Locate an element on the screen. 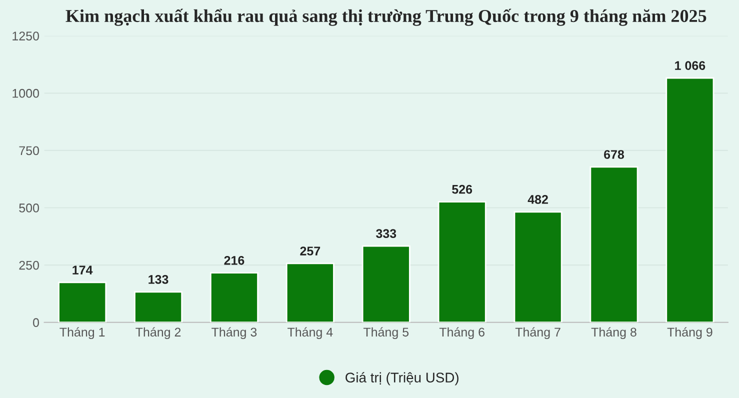  x-tick-label: Tháng 7 is located at coordinates (537, 333).